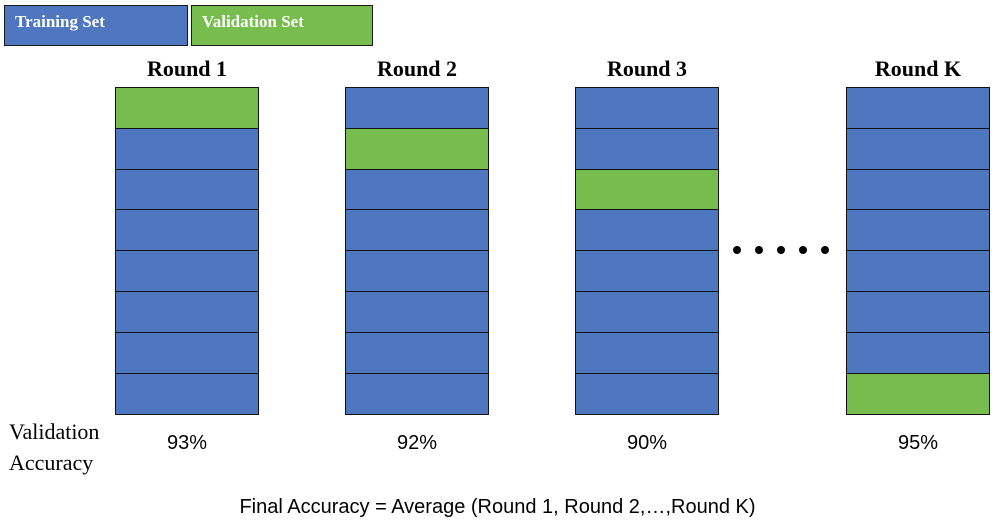 This screenshot has height=532, width=995. I want to click on round-1-folds, so click(187, 251).